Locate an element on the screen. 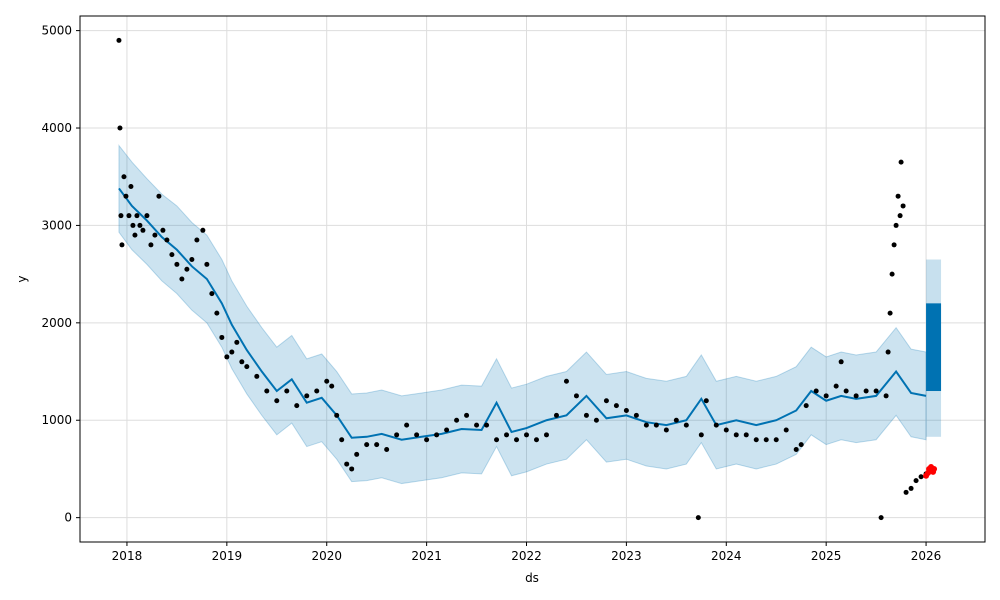 The image size is (1000, 600). x-tick-label: 2024 is located at coordinates (726, 556).